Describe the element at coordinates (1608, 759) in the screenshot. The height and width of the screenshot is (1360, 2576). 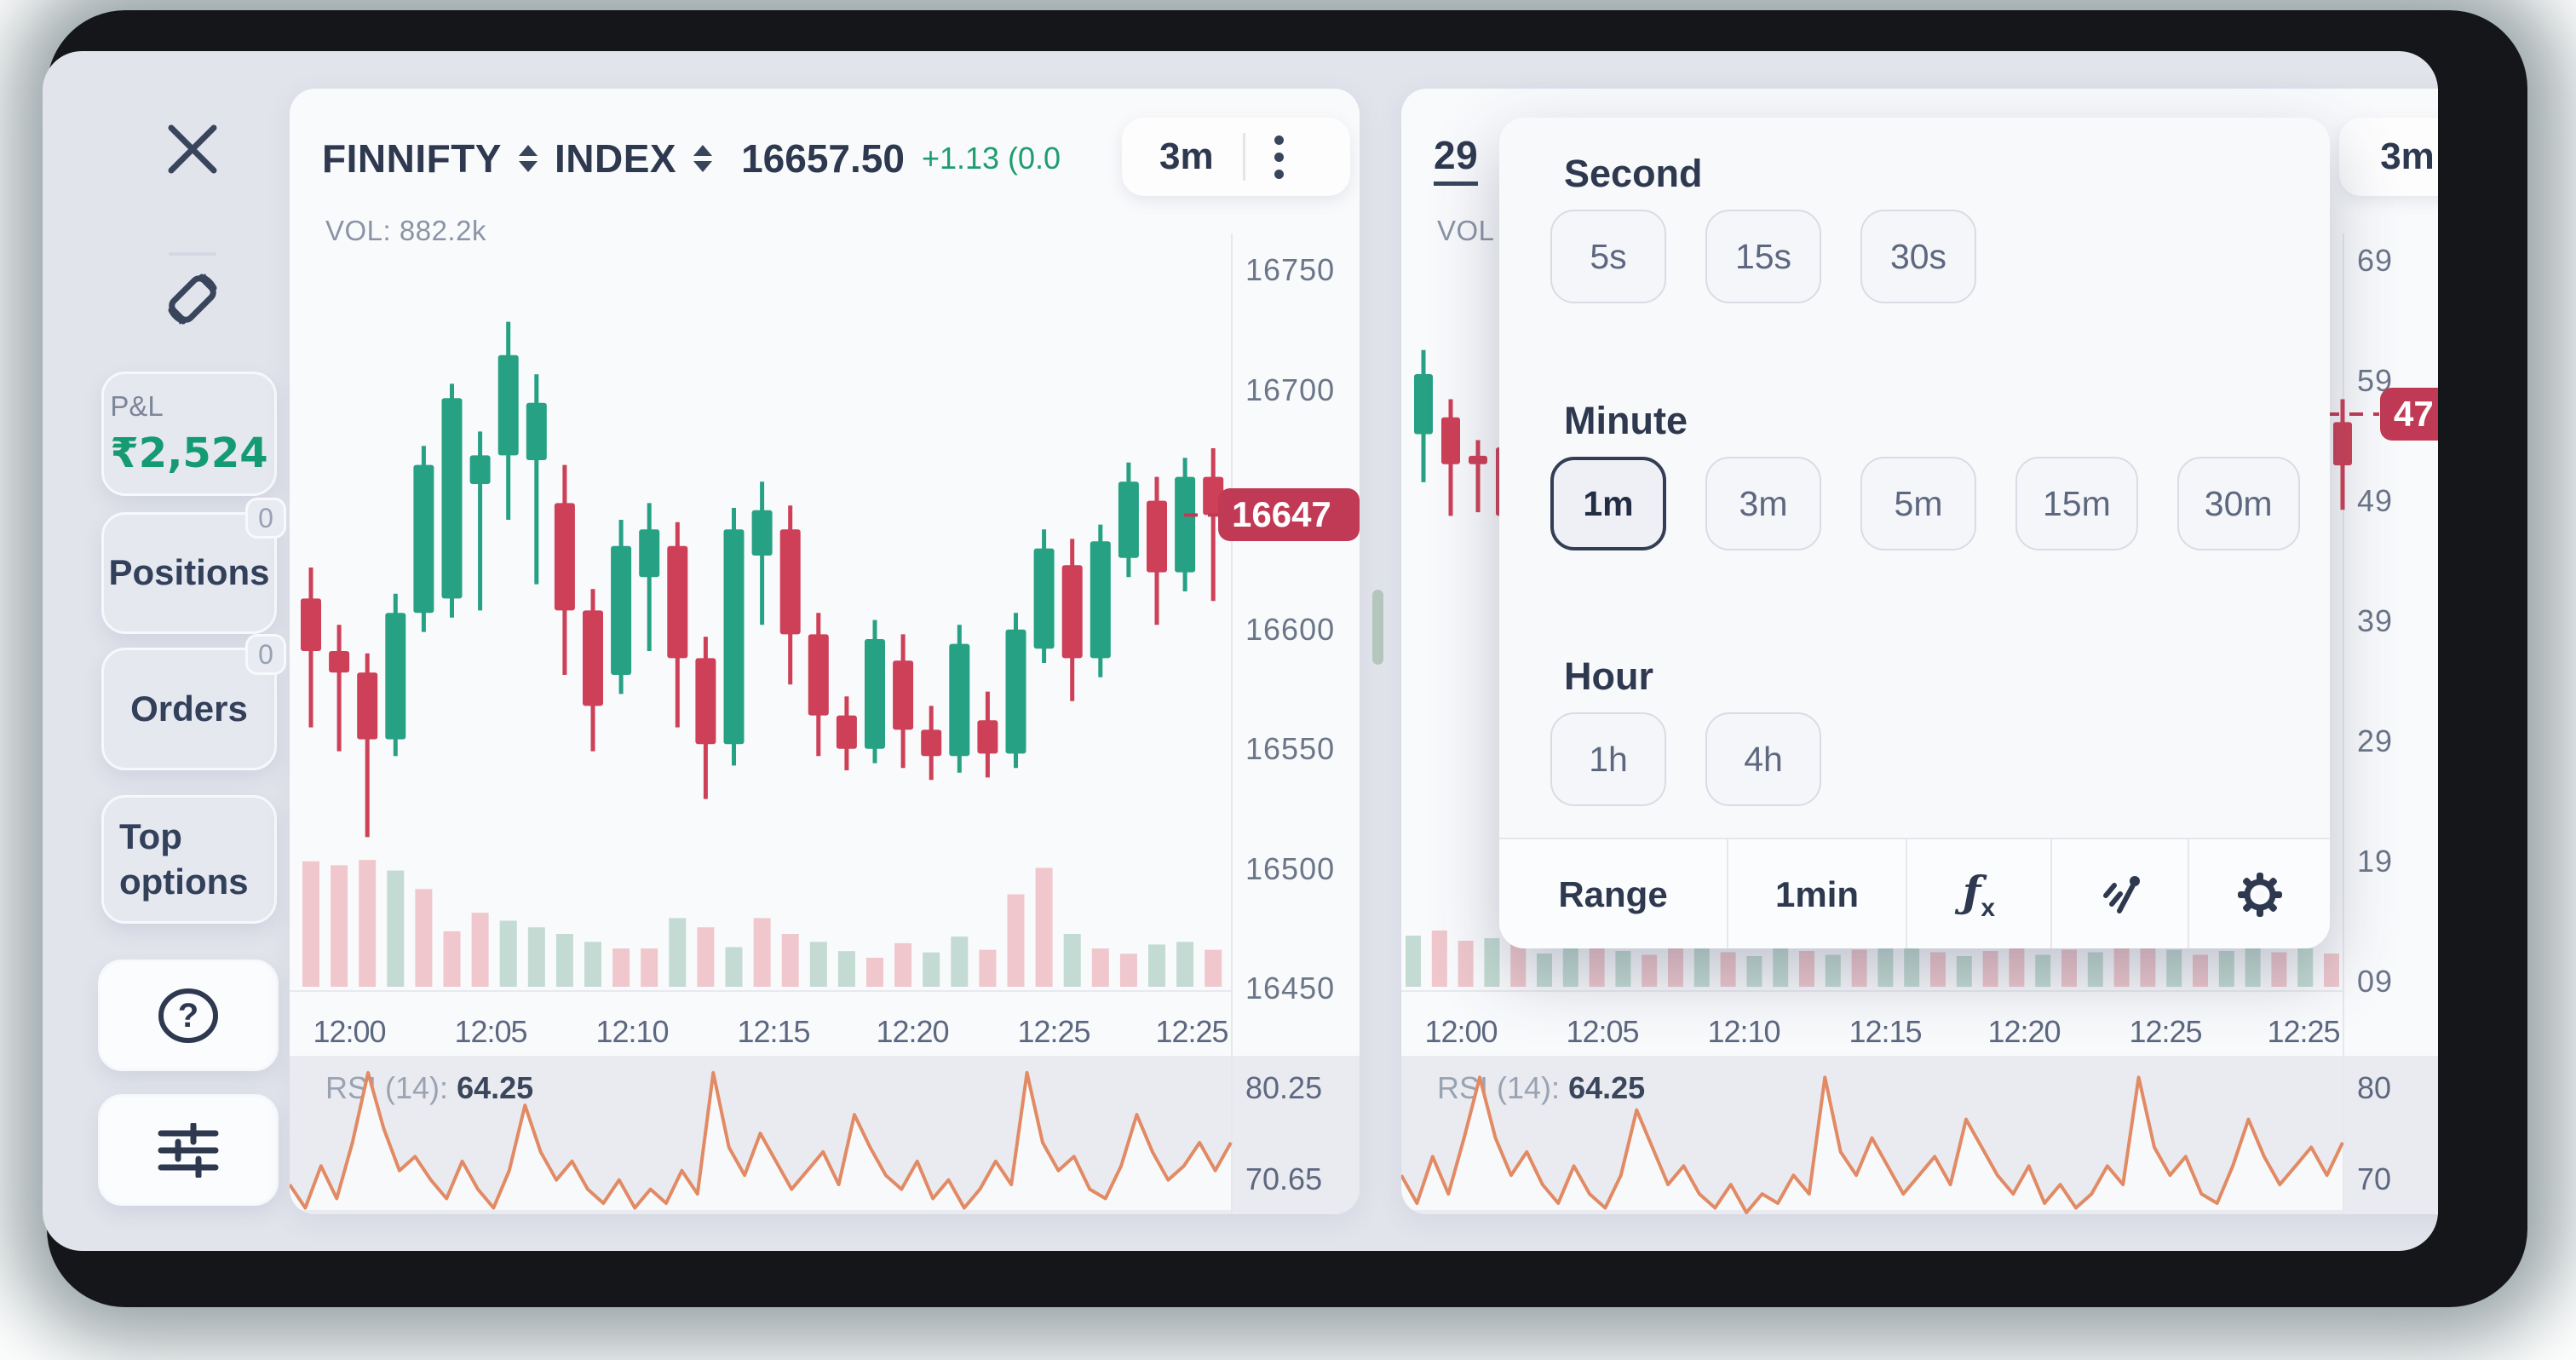
I see `timeframe-chip-1h: 1h` at that location.